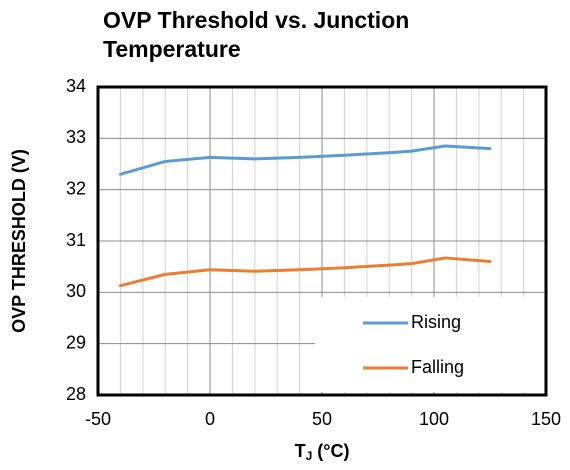 This screenshot has height=470, width=570. Describe the element at coordinates (546, 419) in the screenshot. I see `x-tick-label: 150` at that location.